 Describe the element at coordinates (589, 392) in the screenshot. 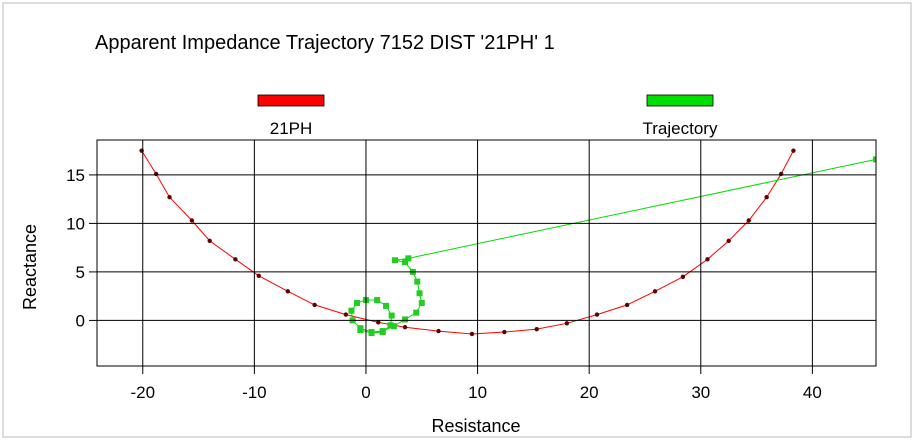

I see `x-tick-label: 20` at that location.